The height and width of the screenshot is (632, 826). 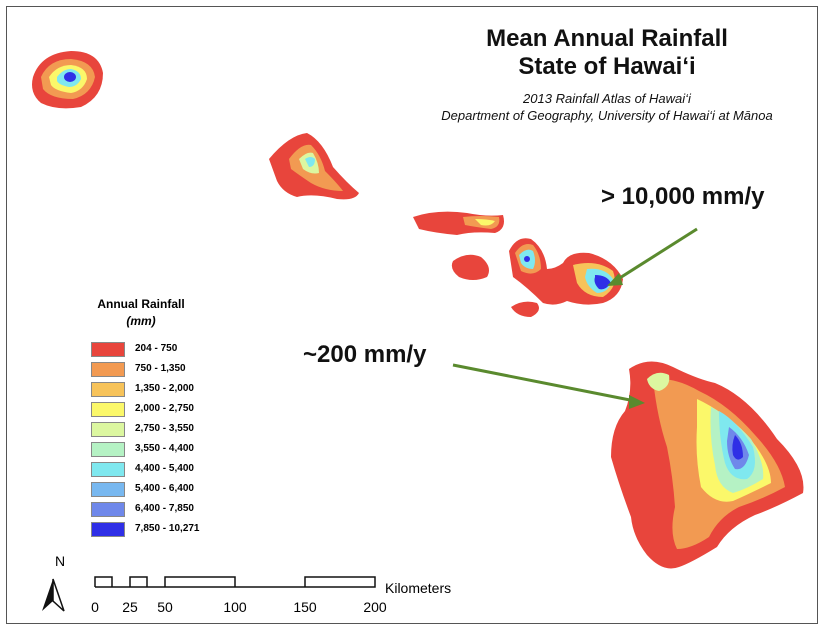 What do you see at coordinates (607, 98) in the screenshot?
I see `map-subtitle-atlas: 2013 Rainfall Atlas of Hawai‘i` at bounding box center [607, 98].